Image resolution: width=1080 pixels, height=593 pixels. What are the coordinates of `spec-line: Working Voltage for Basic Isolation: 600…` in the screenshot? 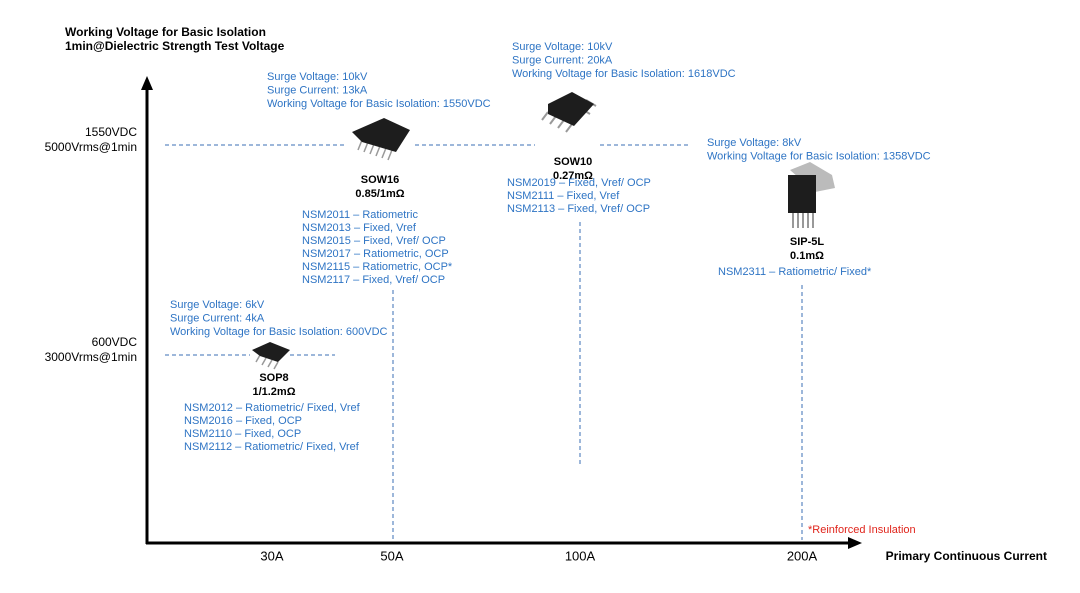 It's located at (279, 332).